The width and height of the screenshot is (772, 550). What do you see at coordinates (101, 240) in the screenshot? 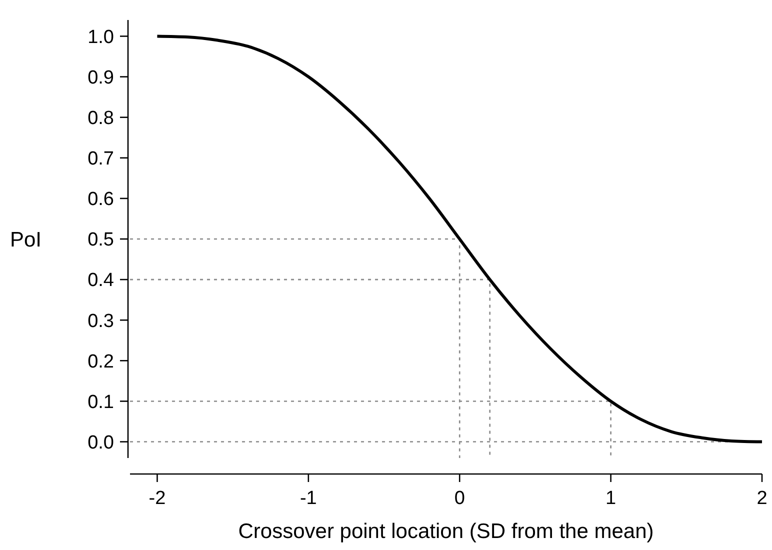
I see `y-tick-label: 0.5` at bounding box center [101, 240].